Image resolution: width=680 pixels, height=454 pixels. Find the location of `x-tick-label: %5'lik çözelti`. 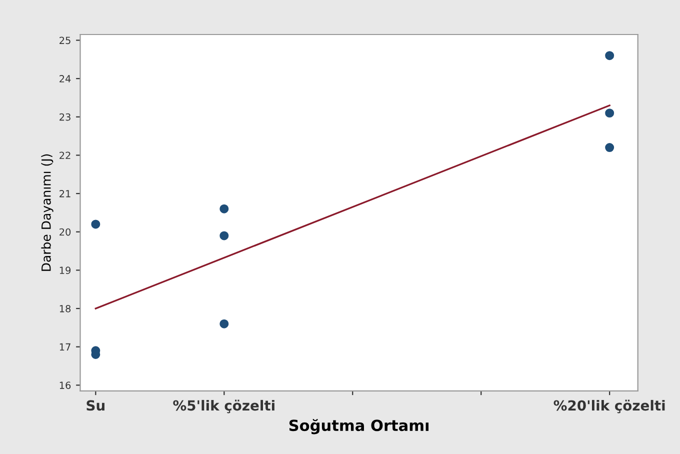

x-tick-label: %5'lik çözelti is located at coordinates (223, 407).